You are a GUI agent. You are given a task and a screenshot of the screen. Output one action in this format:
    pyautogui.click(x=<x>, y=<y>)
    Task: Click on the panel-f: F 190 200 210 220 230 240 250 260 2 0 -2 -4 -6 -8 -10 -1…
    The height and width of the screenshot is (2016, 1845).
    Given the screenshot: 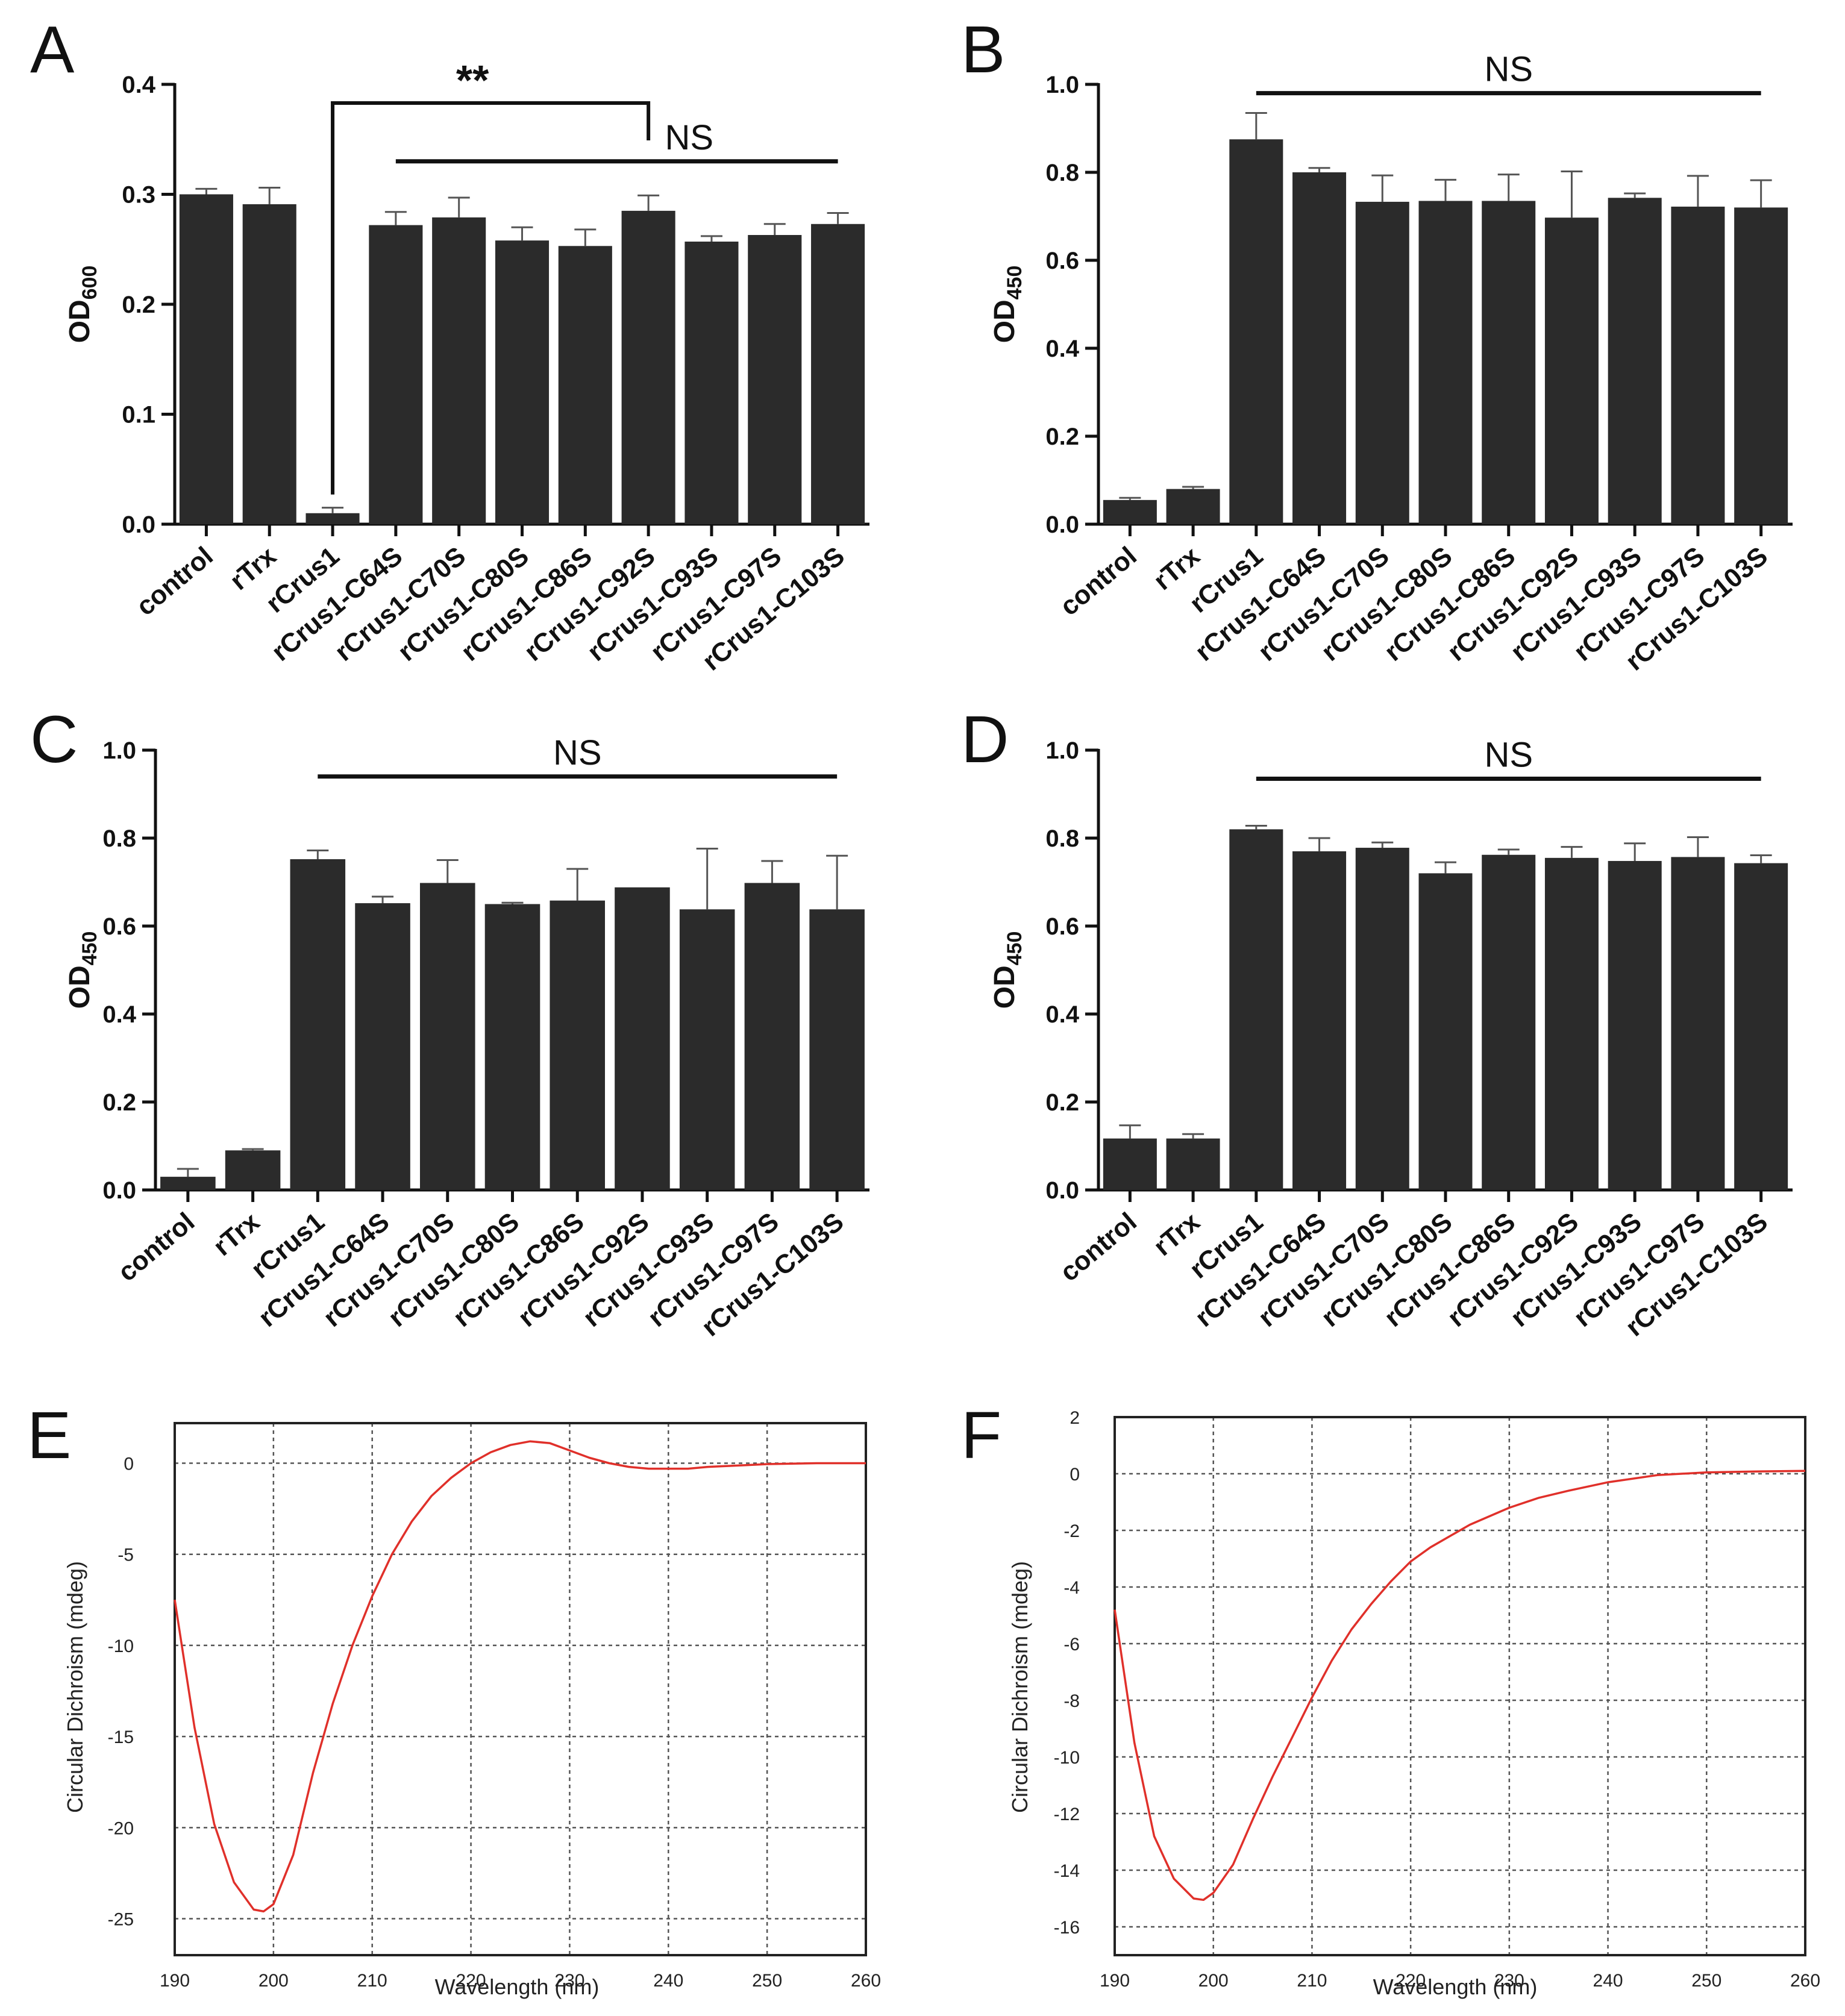 What is the action you would take?
    pyautogui.click(x=1390, y=1699)
    